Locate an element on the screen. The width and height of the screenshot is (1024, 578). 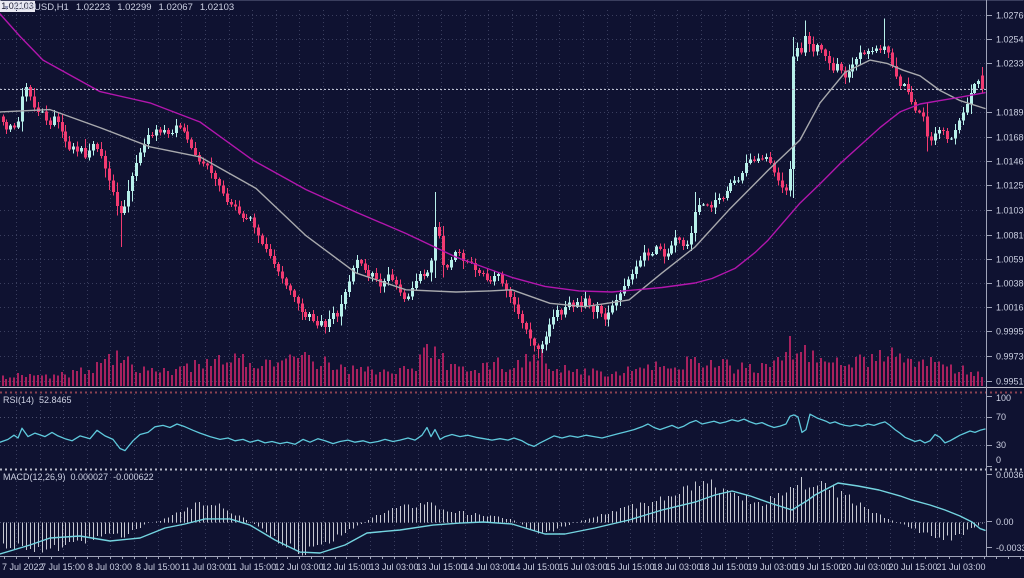
axis-label: 11 Jul 03:00 is located at coordinates (205, 567).